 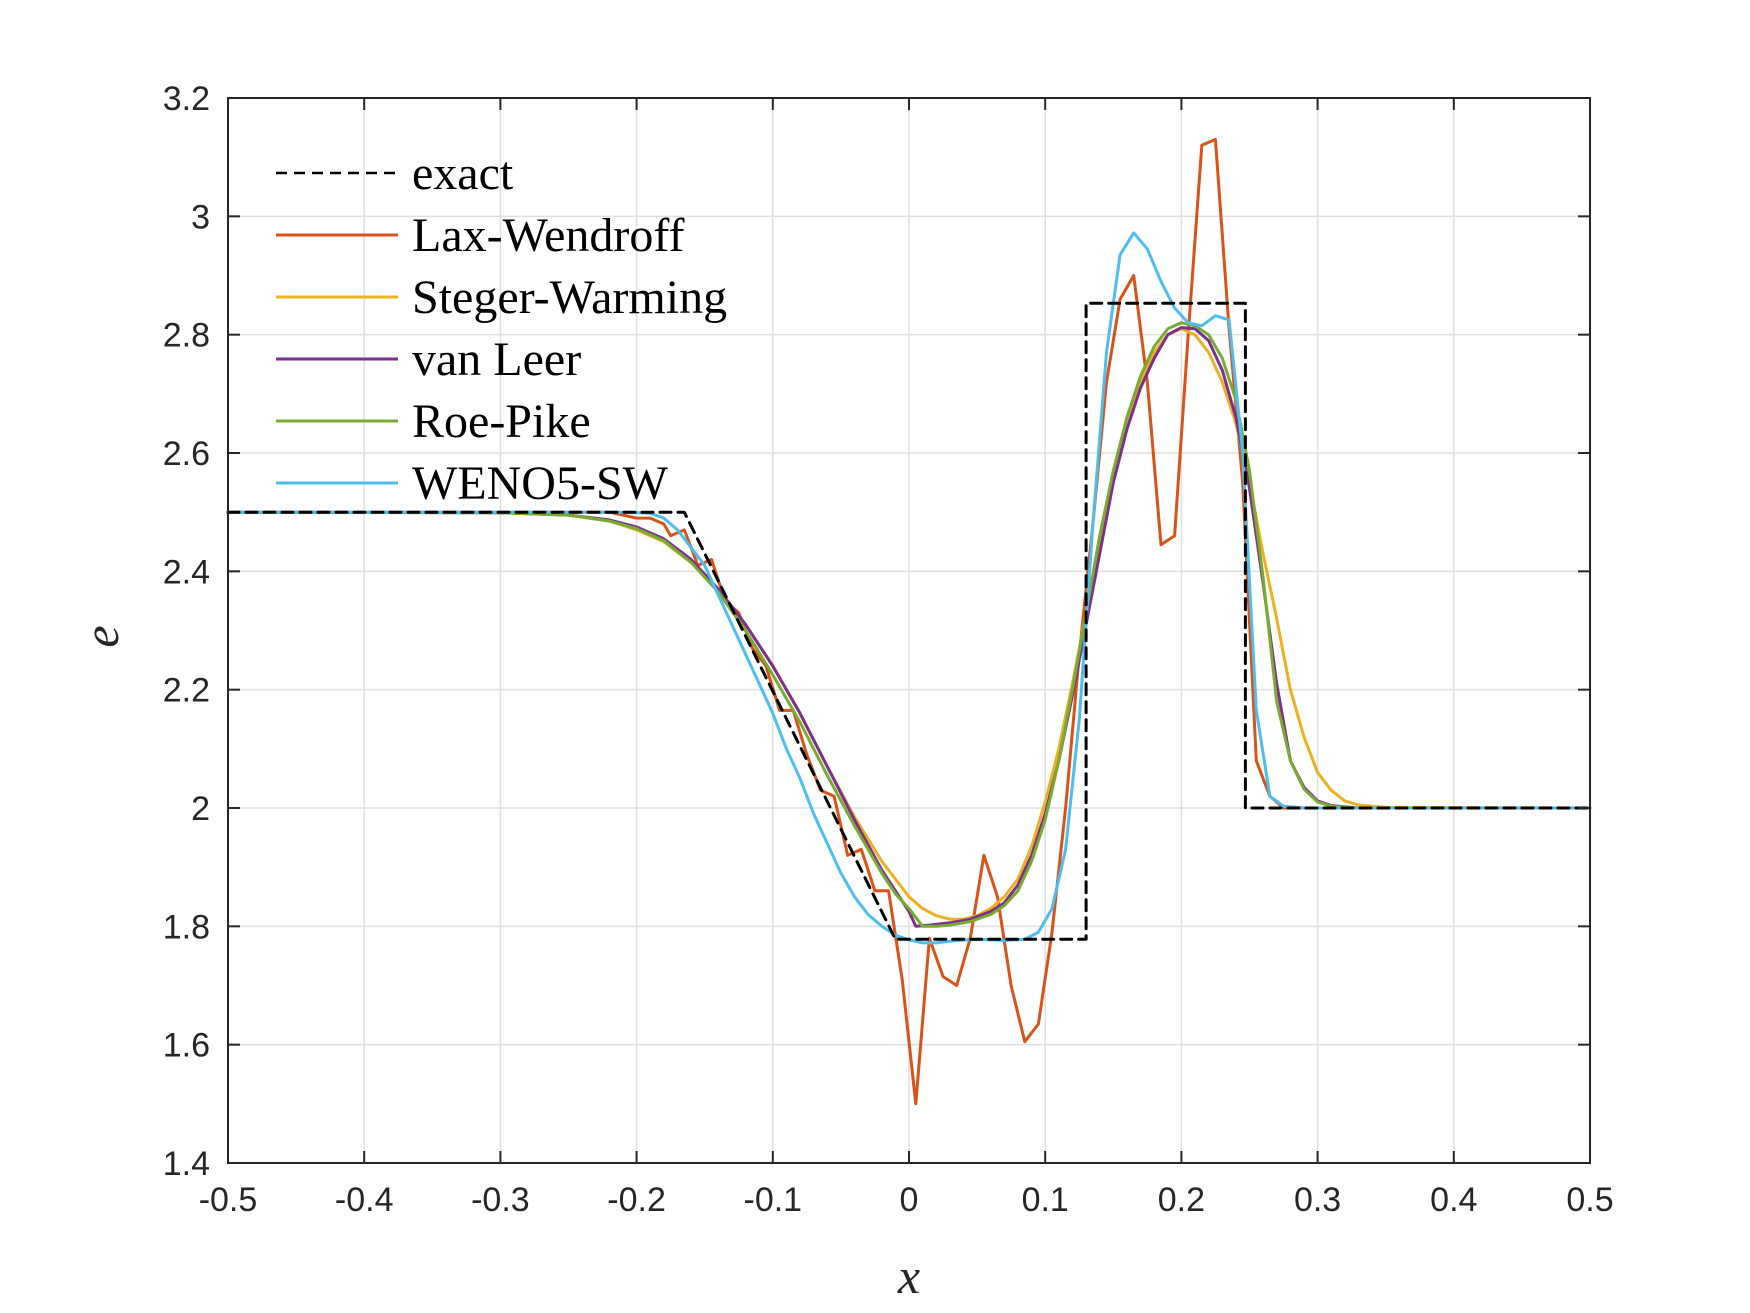 What do you see at coordinates (1453, 1200) in the screenshot?
I see `x-tick-label: 0.4` at bounding box center [1453, 1200].